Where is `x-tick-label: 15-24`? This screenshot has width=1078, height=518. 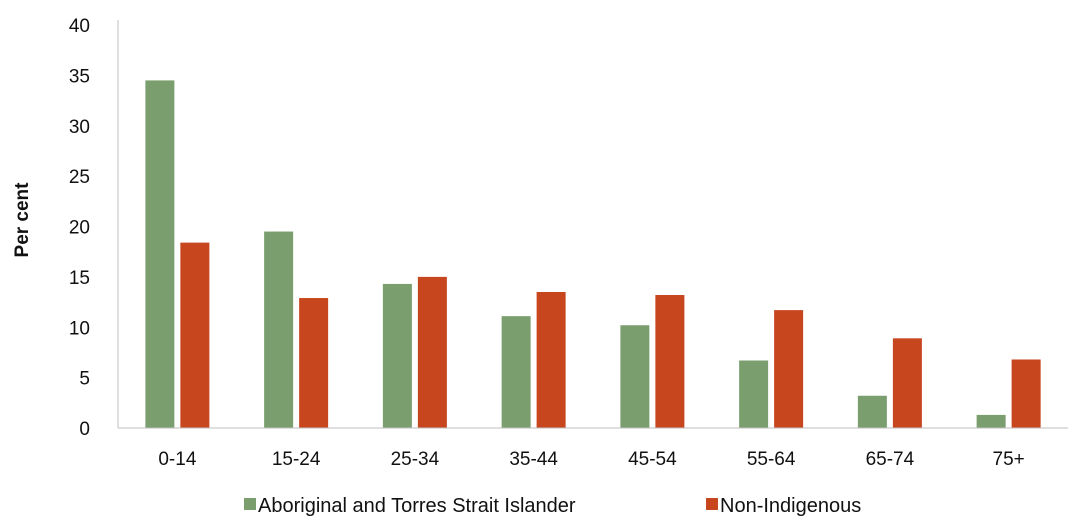 x-tick-label: 15-24 is located at coordinates (296, 459).